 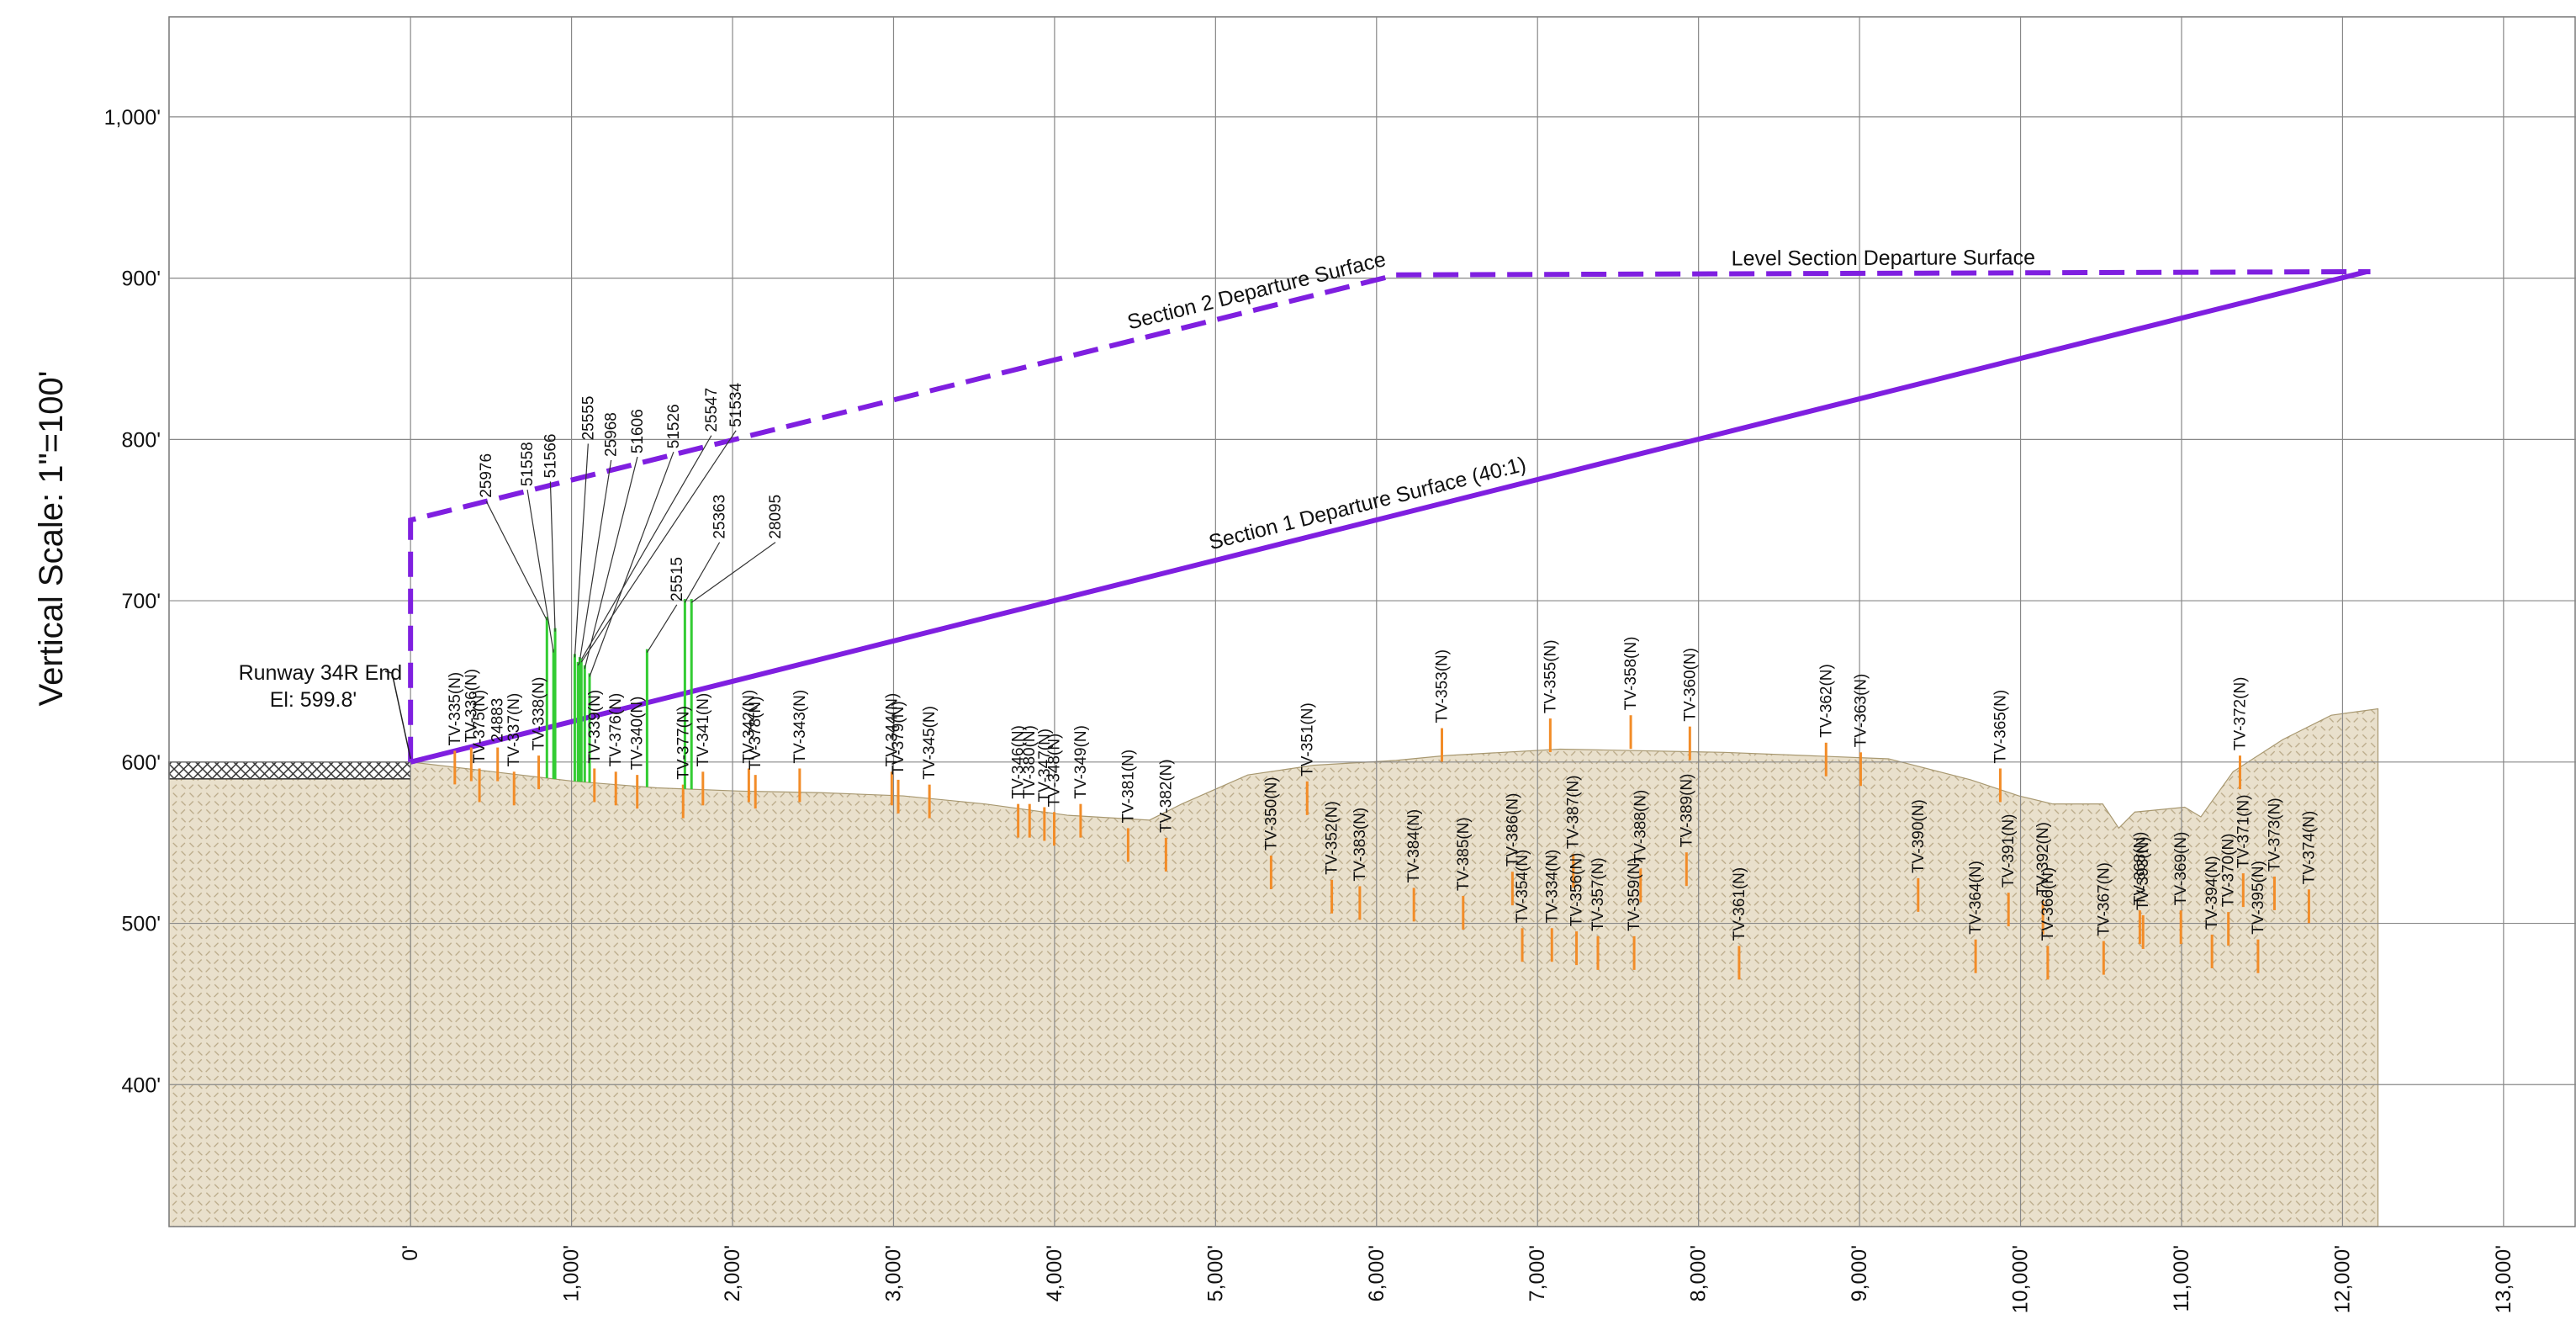 What do you see at coordinates (528, 464) in the screenshot?
I see `tall-obstacle-label: 51558` at bounding box center [528, 464].